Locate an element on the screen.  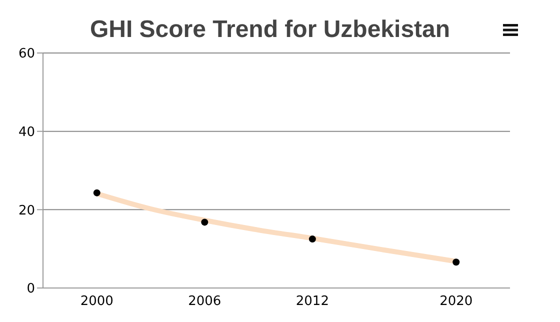
x-tick-label: 2020 is located at coordinates (456, 302).